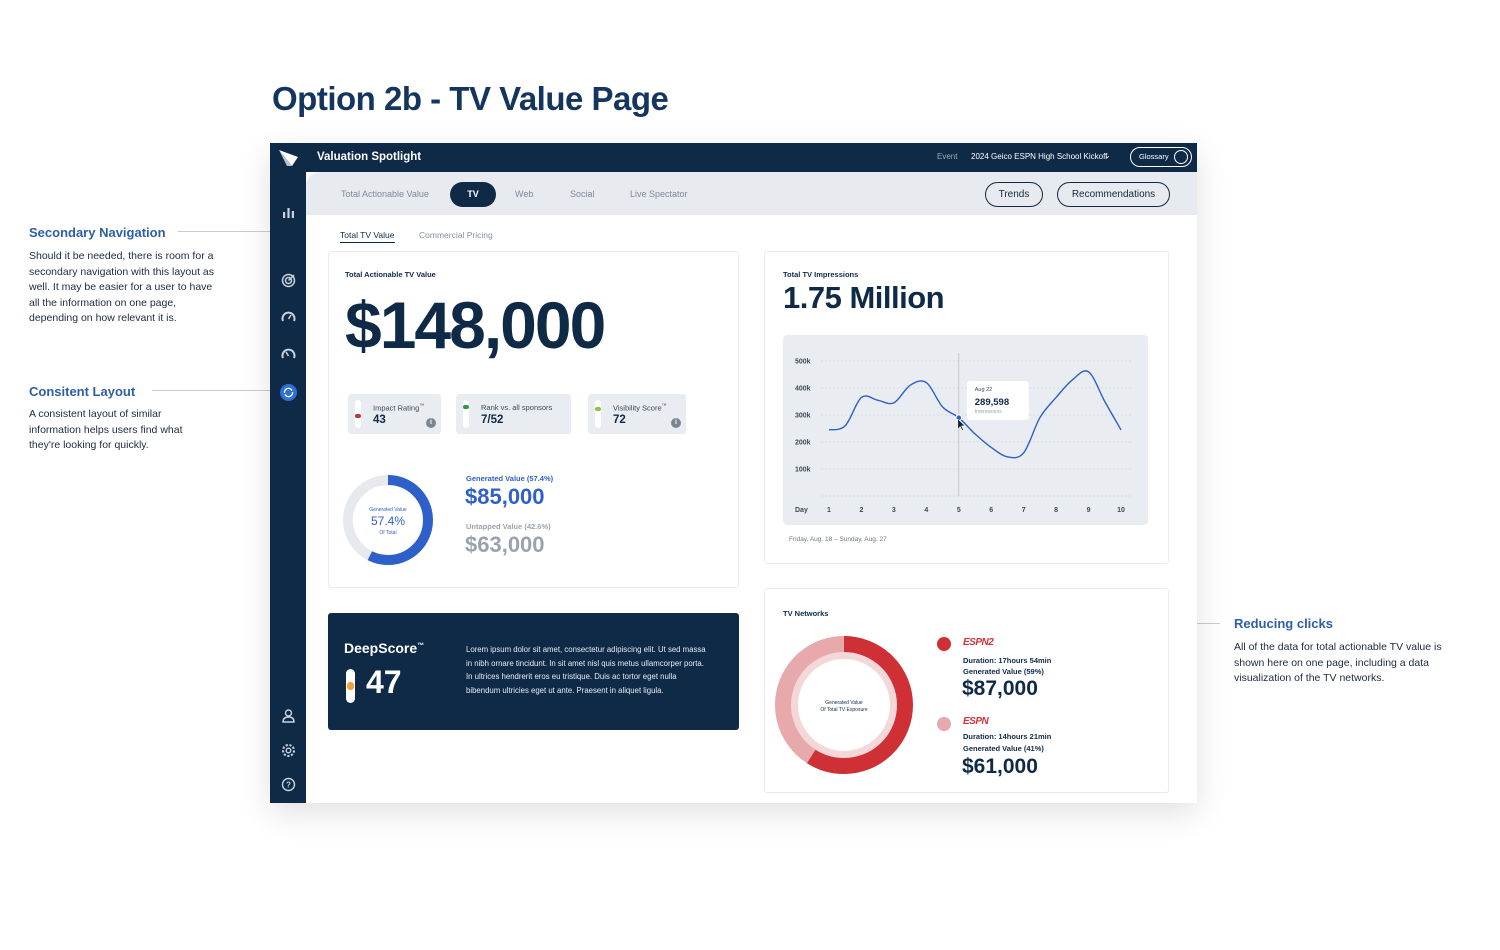  I want to click on bar-chart-icon, so click(288, 212).